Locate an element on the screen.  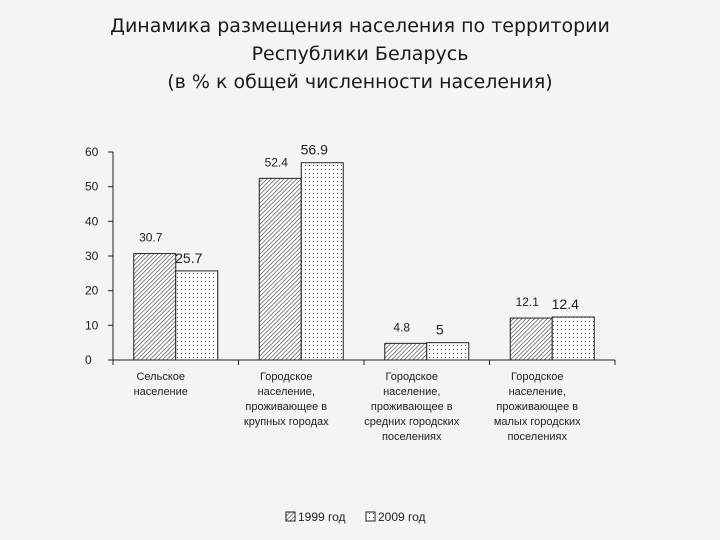
chart-title-line-3: (в % к общей численности населения) is located at coordinates (360, 82).